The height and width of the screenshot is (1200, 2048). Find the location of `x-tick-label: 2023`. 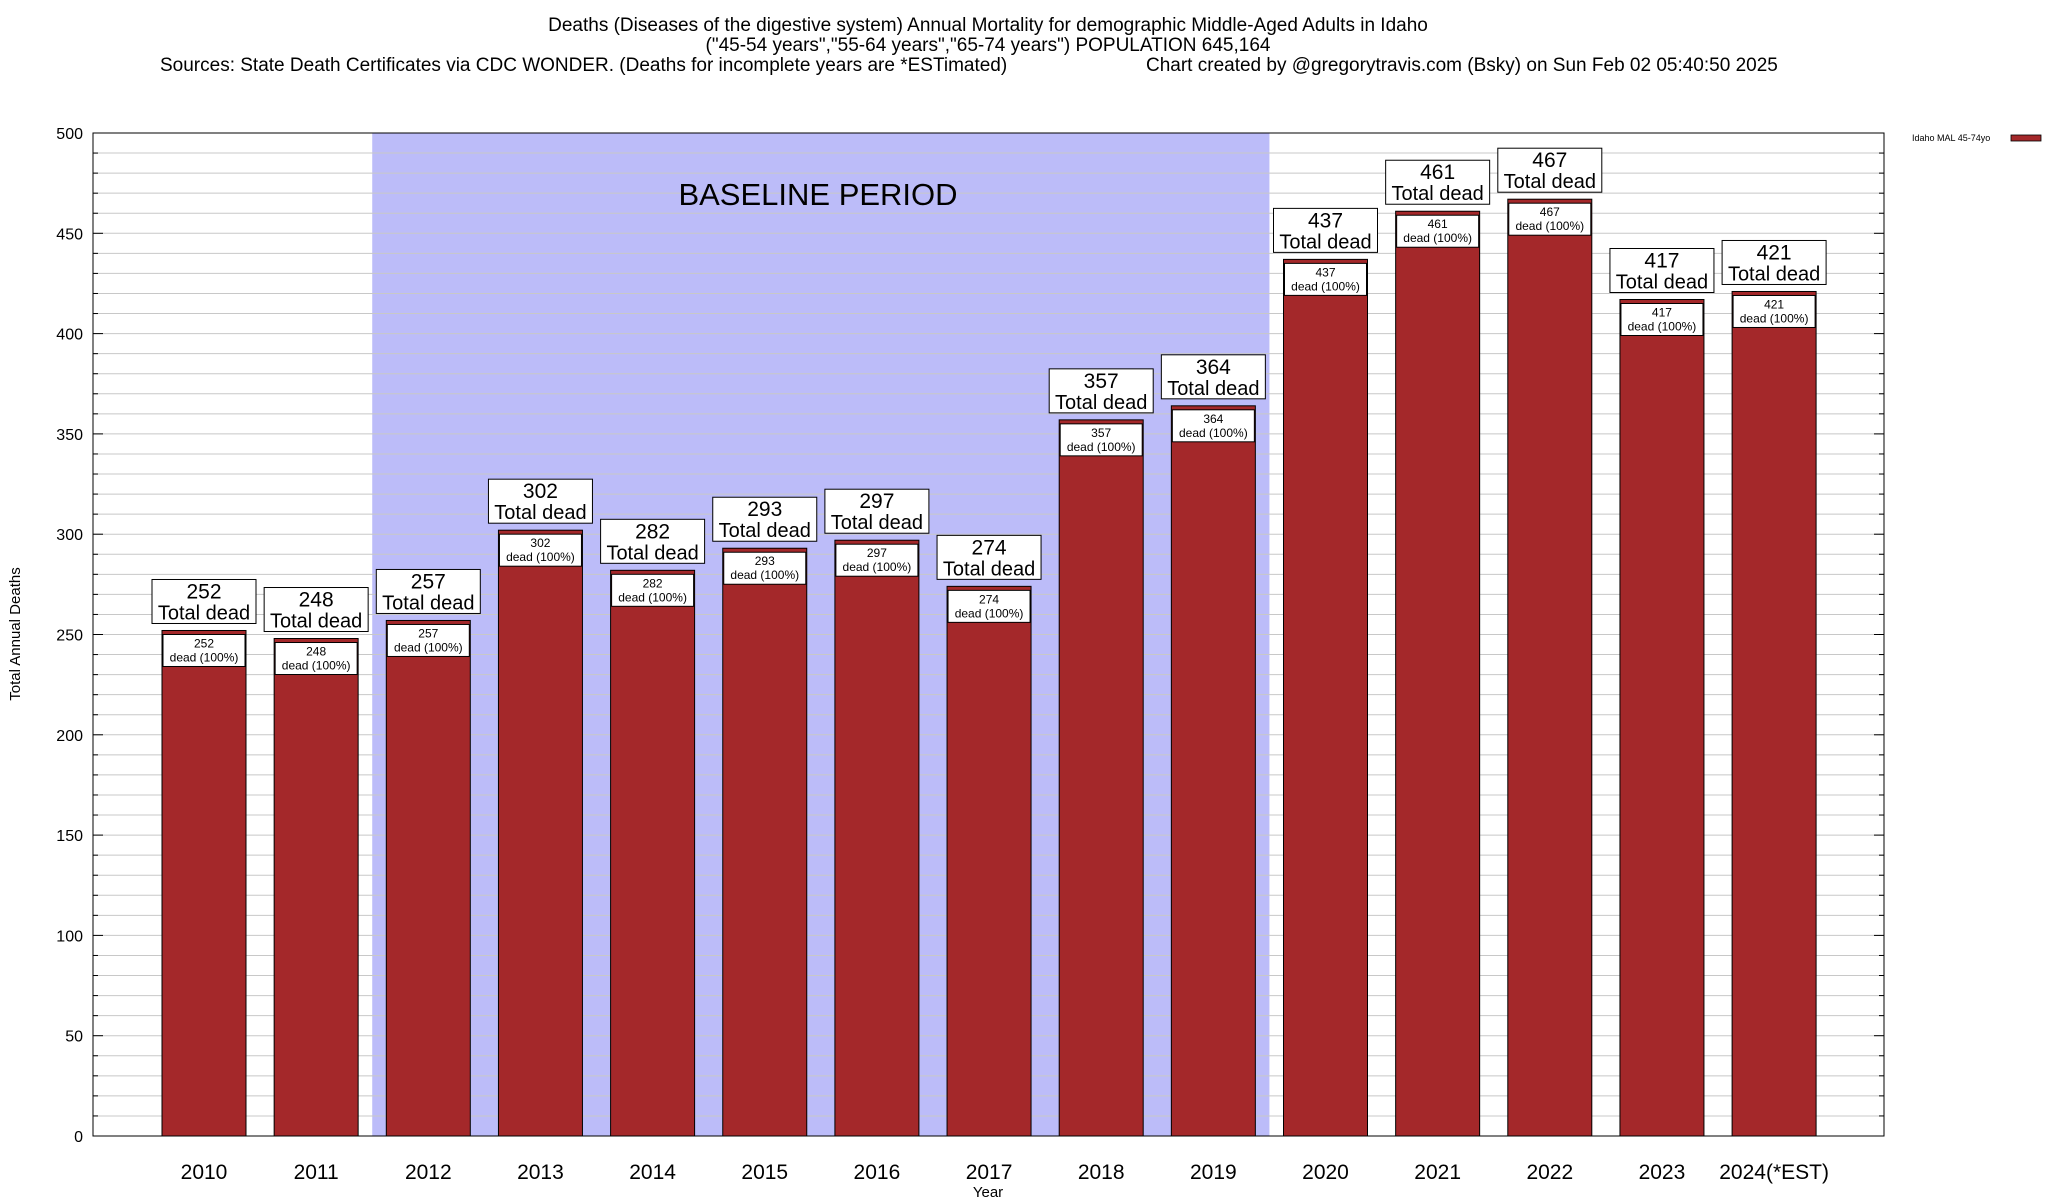

x-tick-label: 2023 is located at coordinates (1662, 1172).